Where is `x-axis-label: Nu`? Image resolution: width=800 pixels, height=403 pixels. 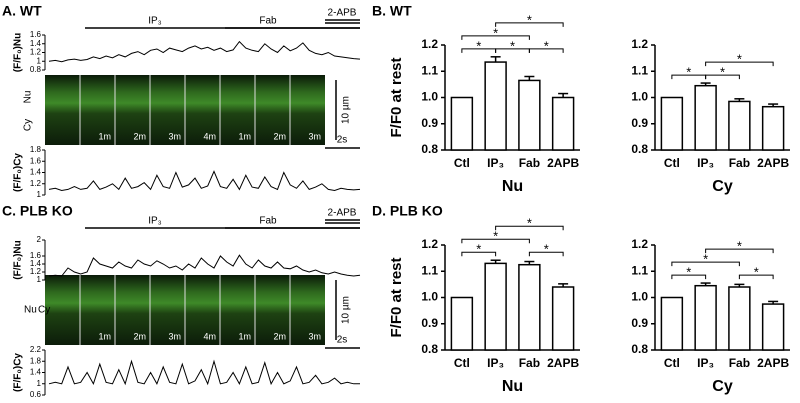
x-axis-label: Nu is located at coordinates (512, 386).